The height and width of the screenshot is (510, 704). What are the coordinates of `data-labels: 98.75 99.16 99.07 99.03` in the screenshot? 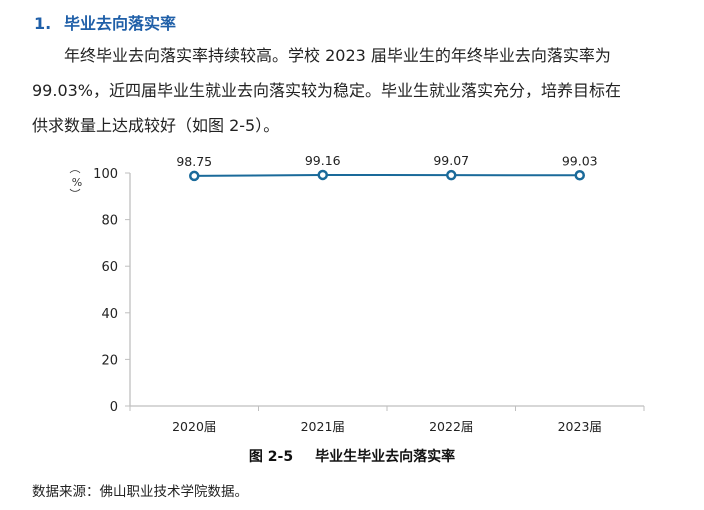 It's located at (386, 161).